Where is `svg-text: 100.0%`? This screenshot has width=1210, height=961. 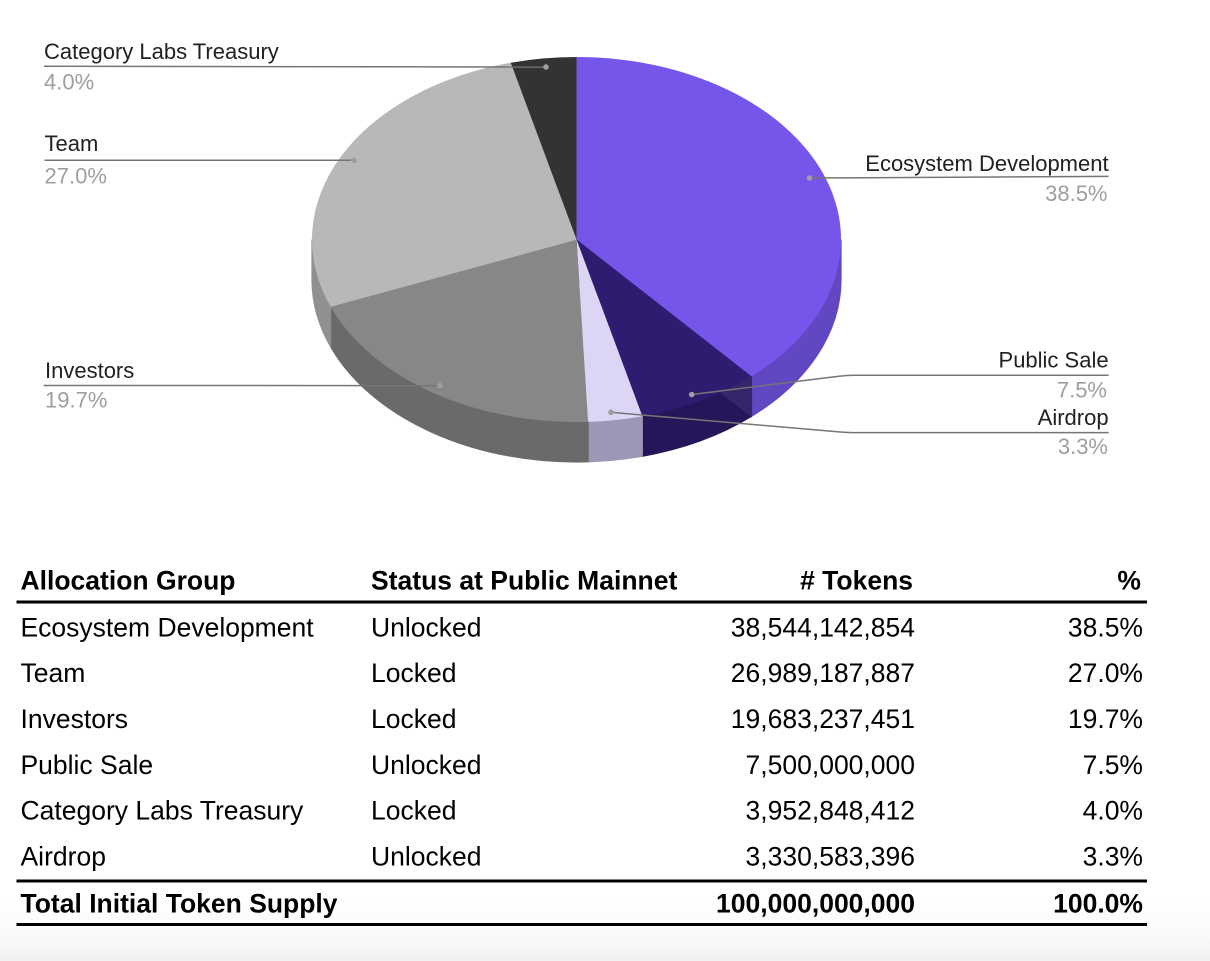
svg-text: 100.0% is located at coordinates (1098, 903).